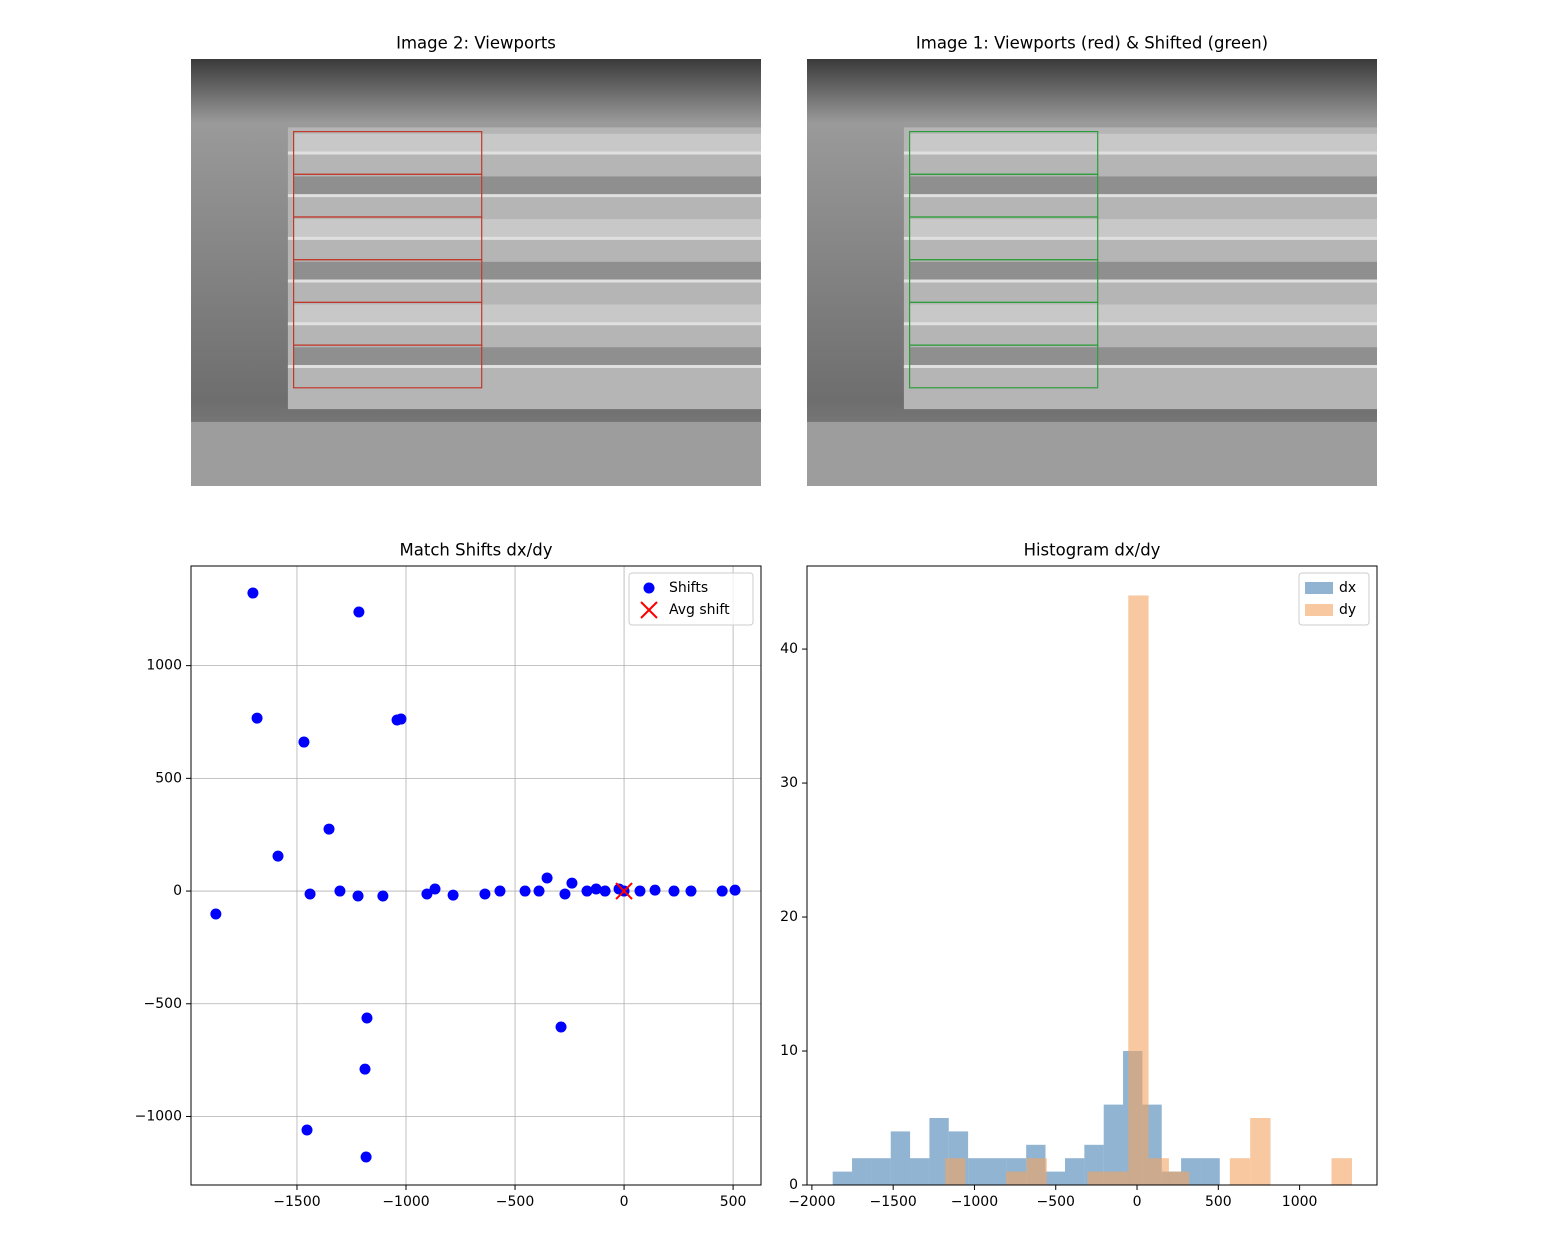 Image resolution: width=1542 pixels, height=1240 pixels. Describe the element at coordinates (1319, 610) in the screenshot. I see `legend-patch` at that location.